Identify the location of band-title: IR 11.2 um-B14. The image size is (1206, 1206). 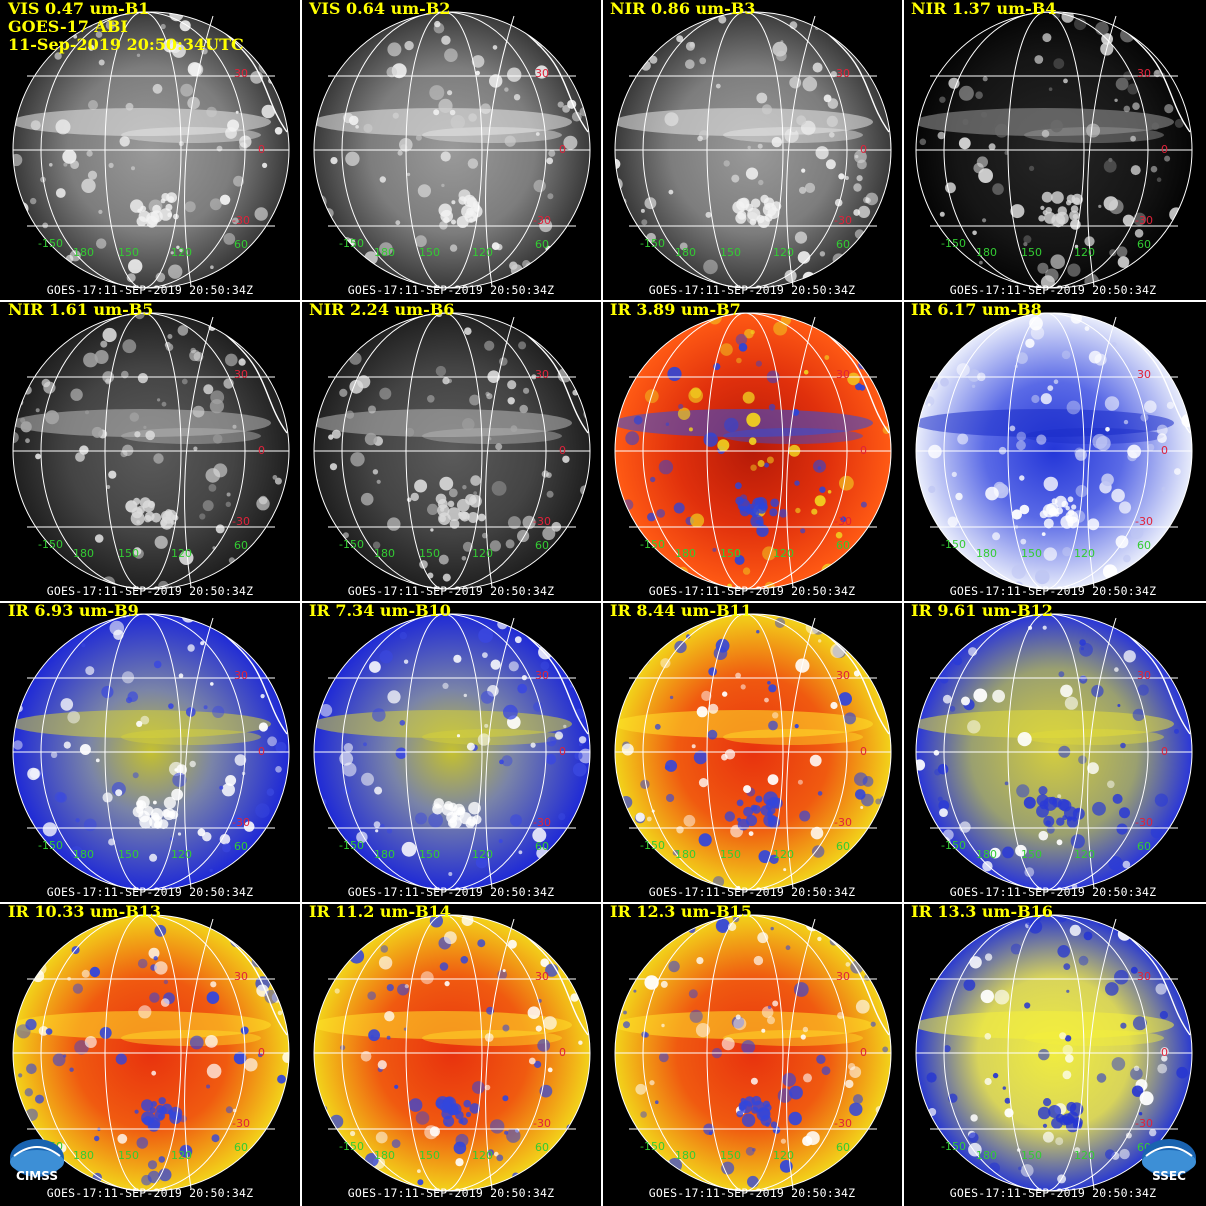
(380, 912).